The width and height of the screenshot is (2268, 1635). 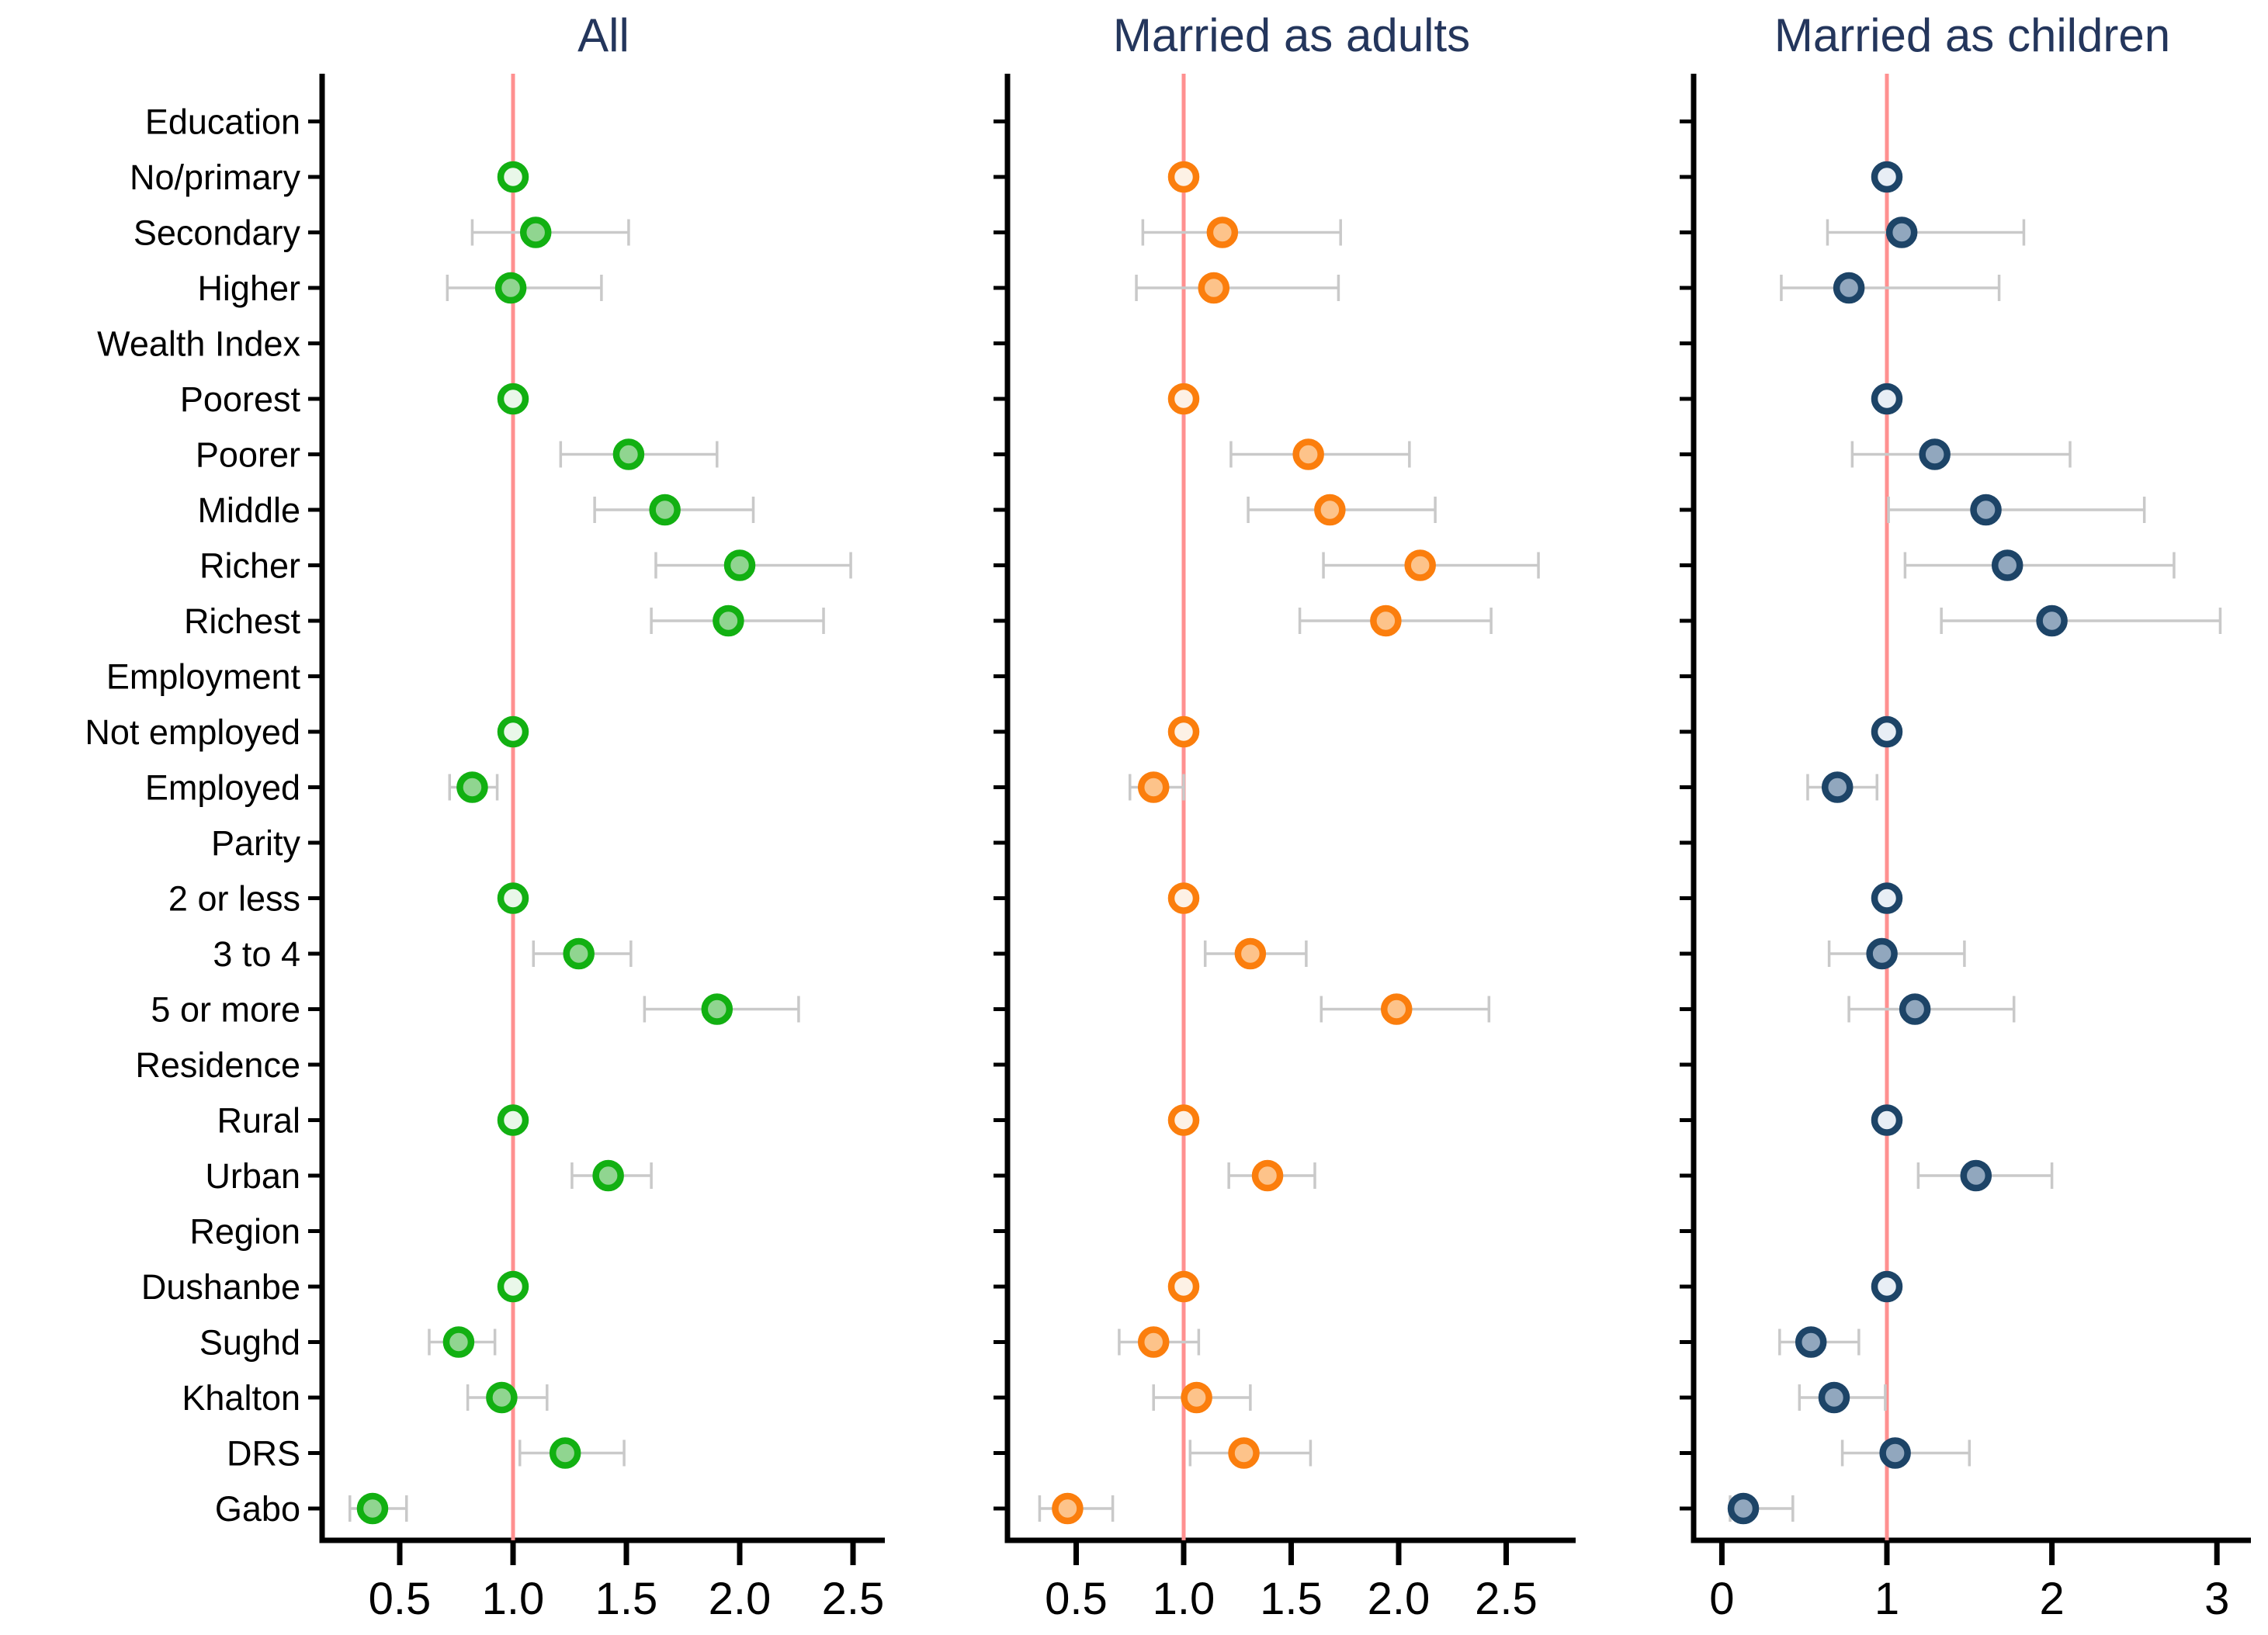 I want to click on row-label: No/primary, so click(x=215, y=177).